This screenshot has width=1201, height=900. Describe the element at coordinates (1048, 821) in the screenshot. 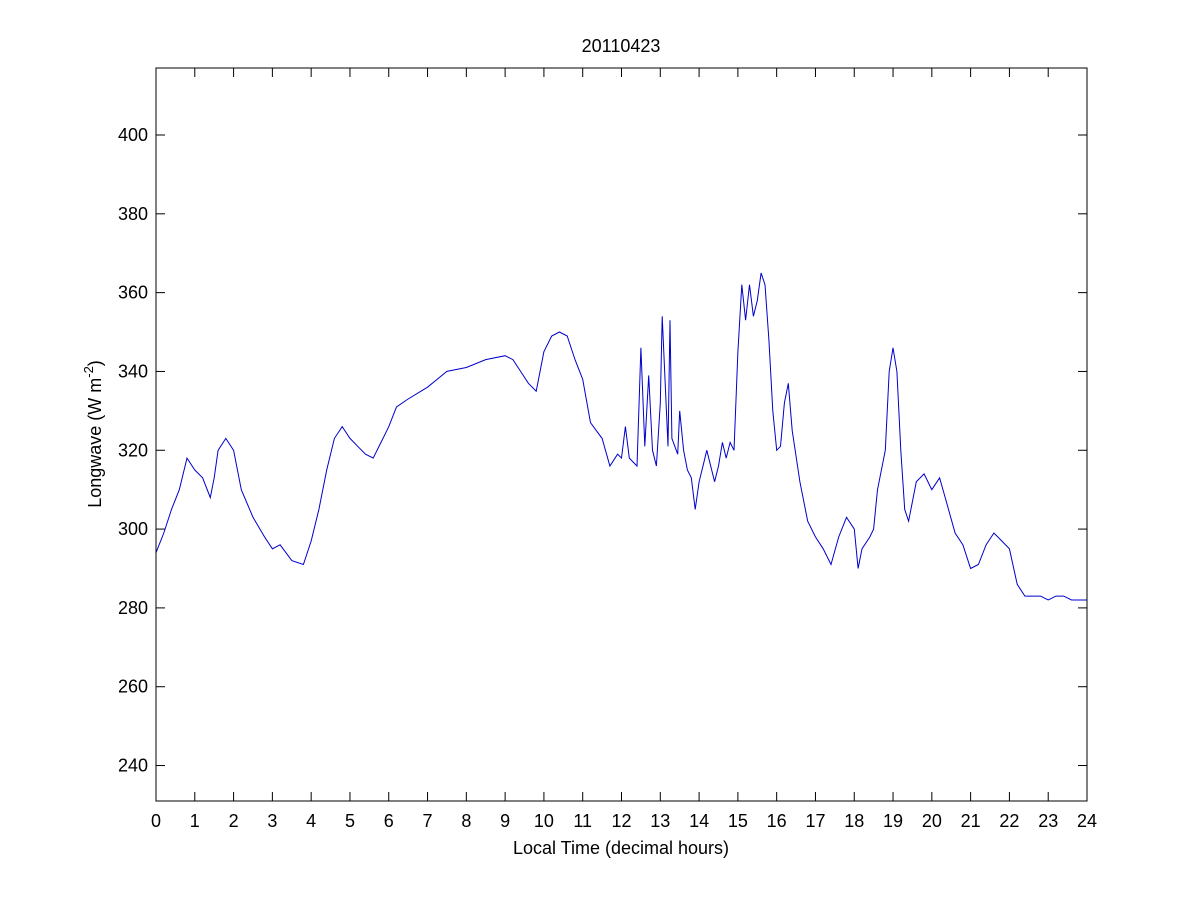

I see `x-tick-label: 23` at that location.